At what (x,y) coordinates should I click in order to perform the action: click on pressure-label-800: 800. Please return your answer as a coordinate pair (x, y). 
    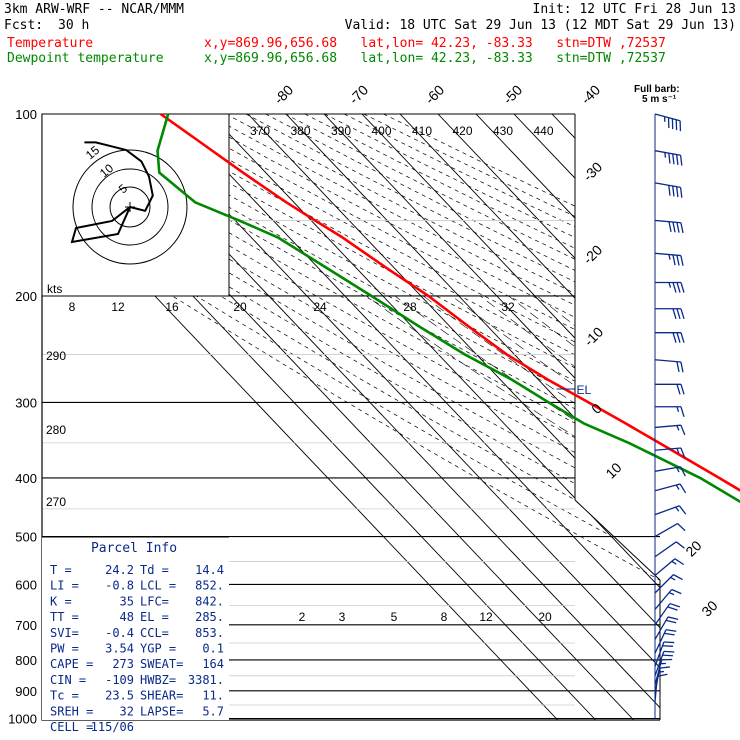
    Looking at the image, I should click on (26, 660).